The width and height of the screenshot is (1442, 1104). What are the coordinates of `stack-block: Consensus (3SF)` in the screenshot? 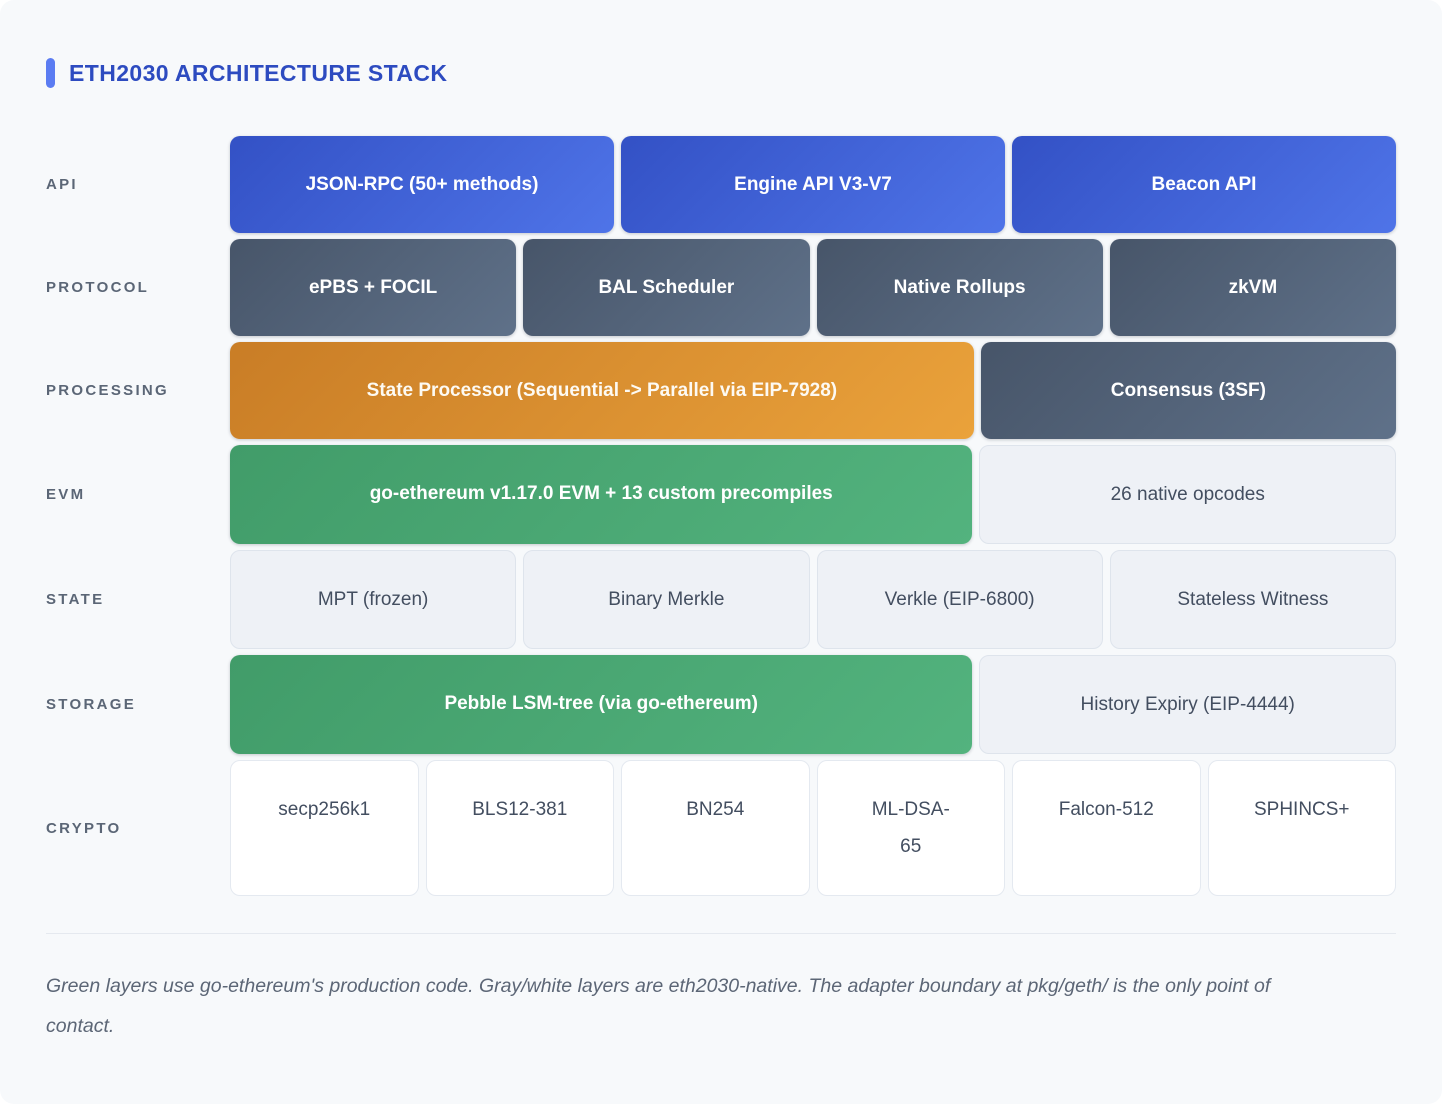 It's located at (1188, 390).